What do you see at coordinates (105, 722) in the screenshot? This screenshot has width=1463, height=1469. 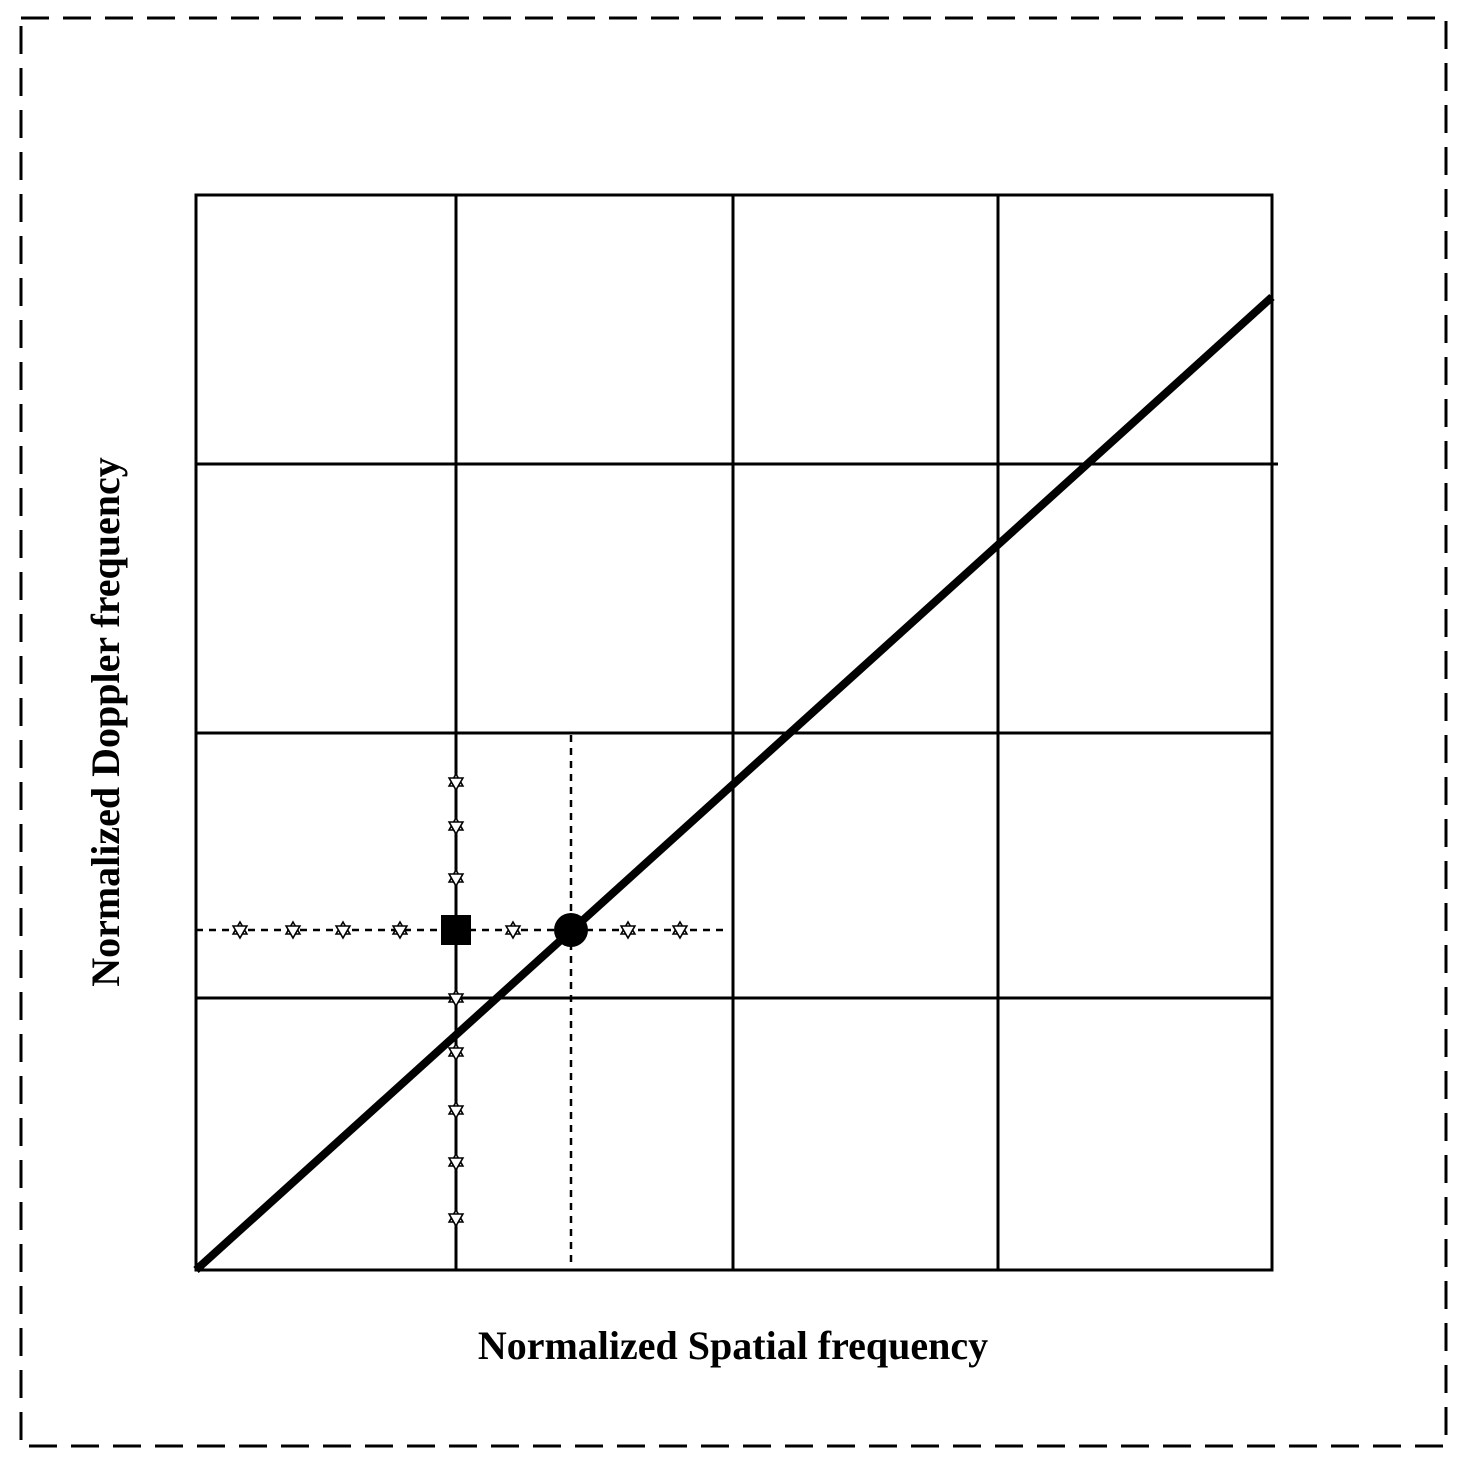 I see `y-axis-label: Normalized Doppler frequency` at bounding box center [105, 722].